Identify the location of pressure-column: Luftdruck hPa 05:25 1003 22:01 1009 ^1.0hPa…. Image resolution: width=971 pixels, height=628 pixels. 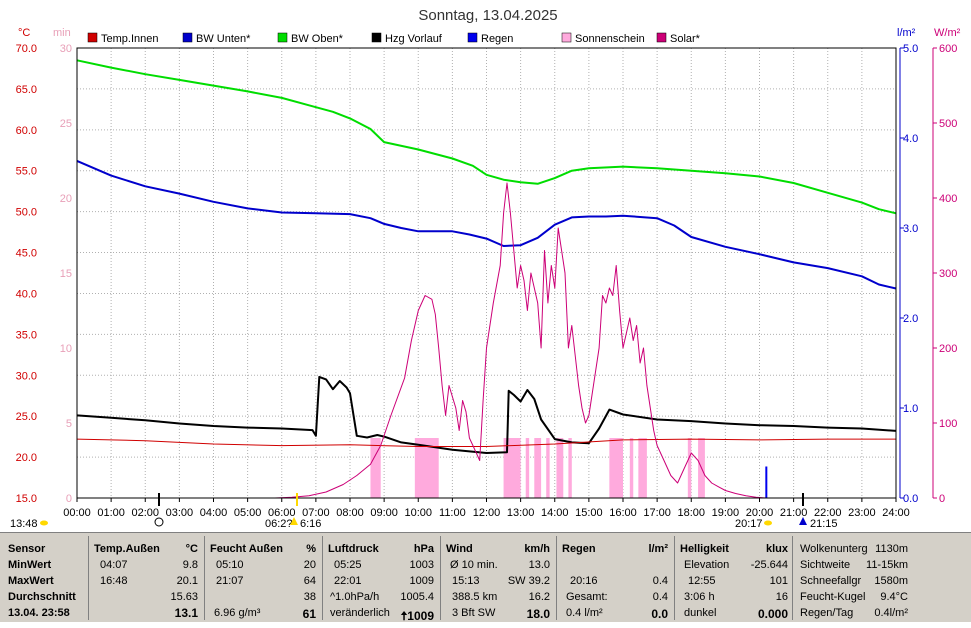
(382, 579).